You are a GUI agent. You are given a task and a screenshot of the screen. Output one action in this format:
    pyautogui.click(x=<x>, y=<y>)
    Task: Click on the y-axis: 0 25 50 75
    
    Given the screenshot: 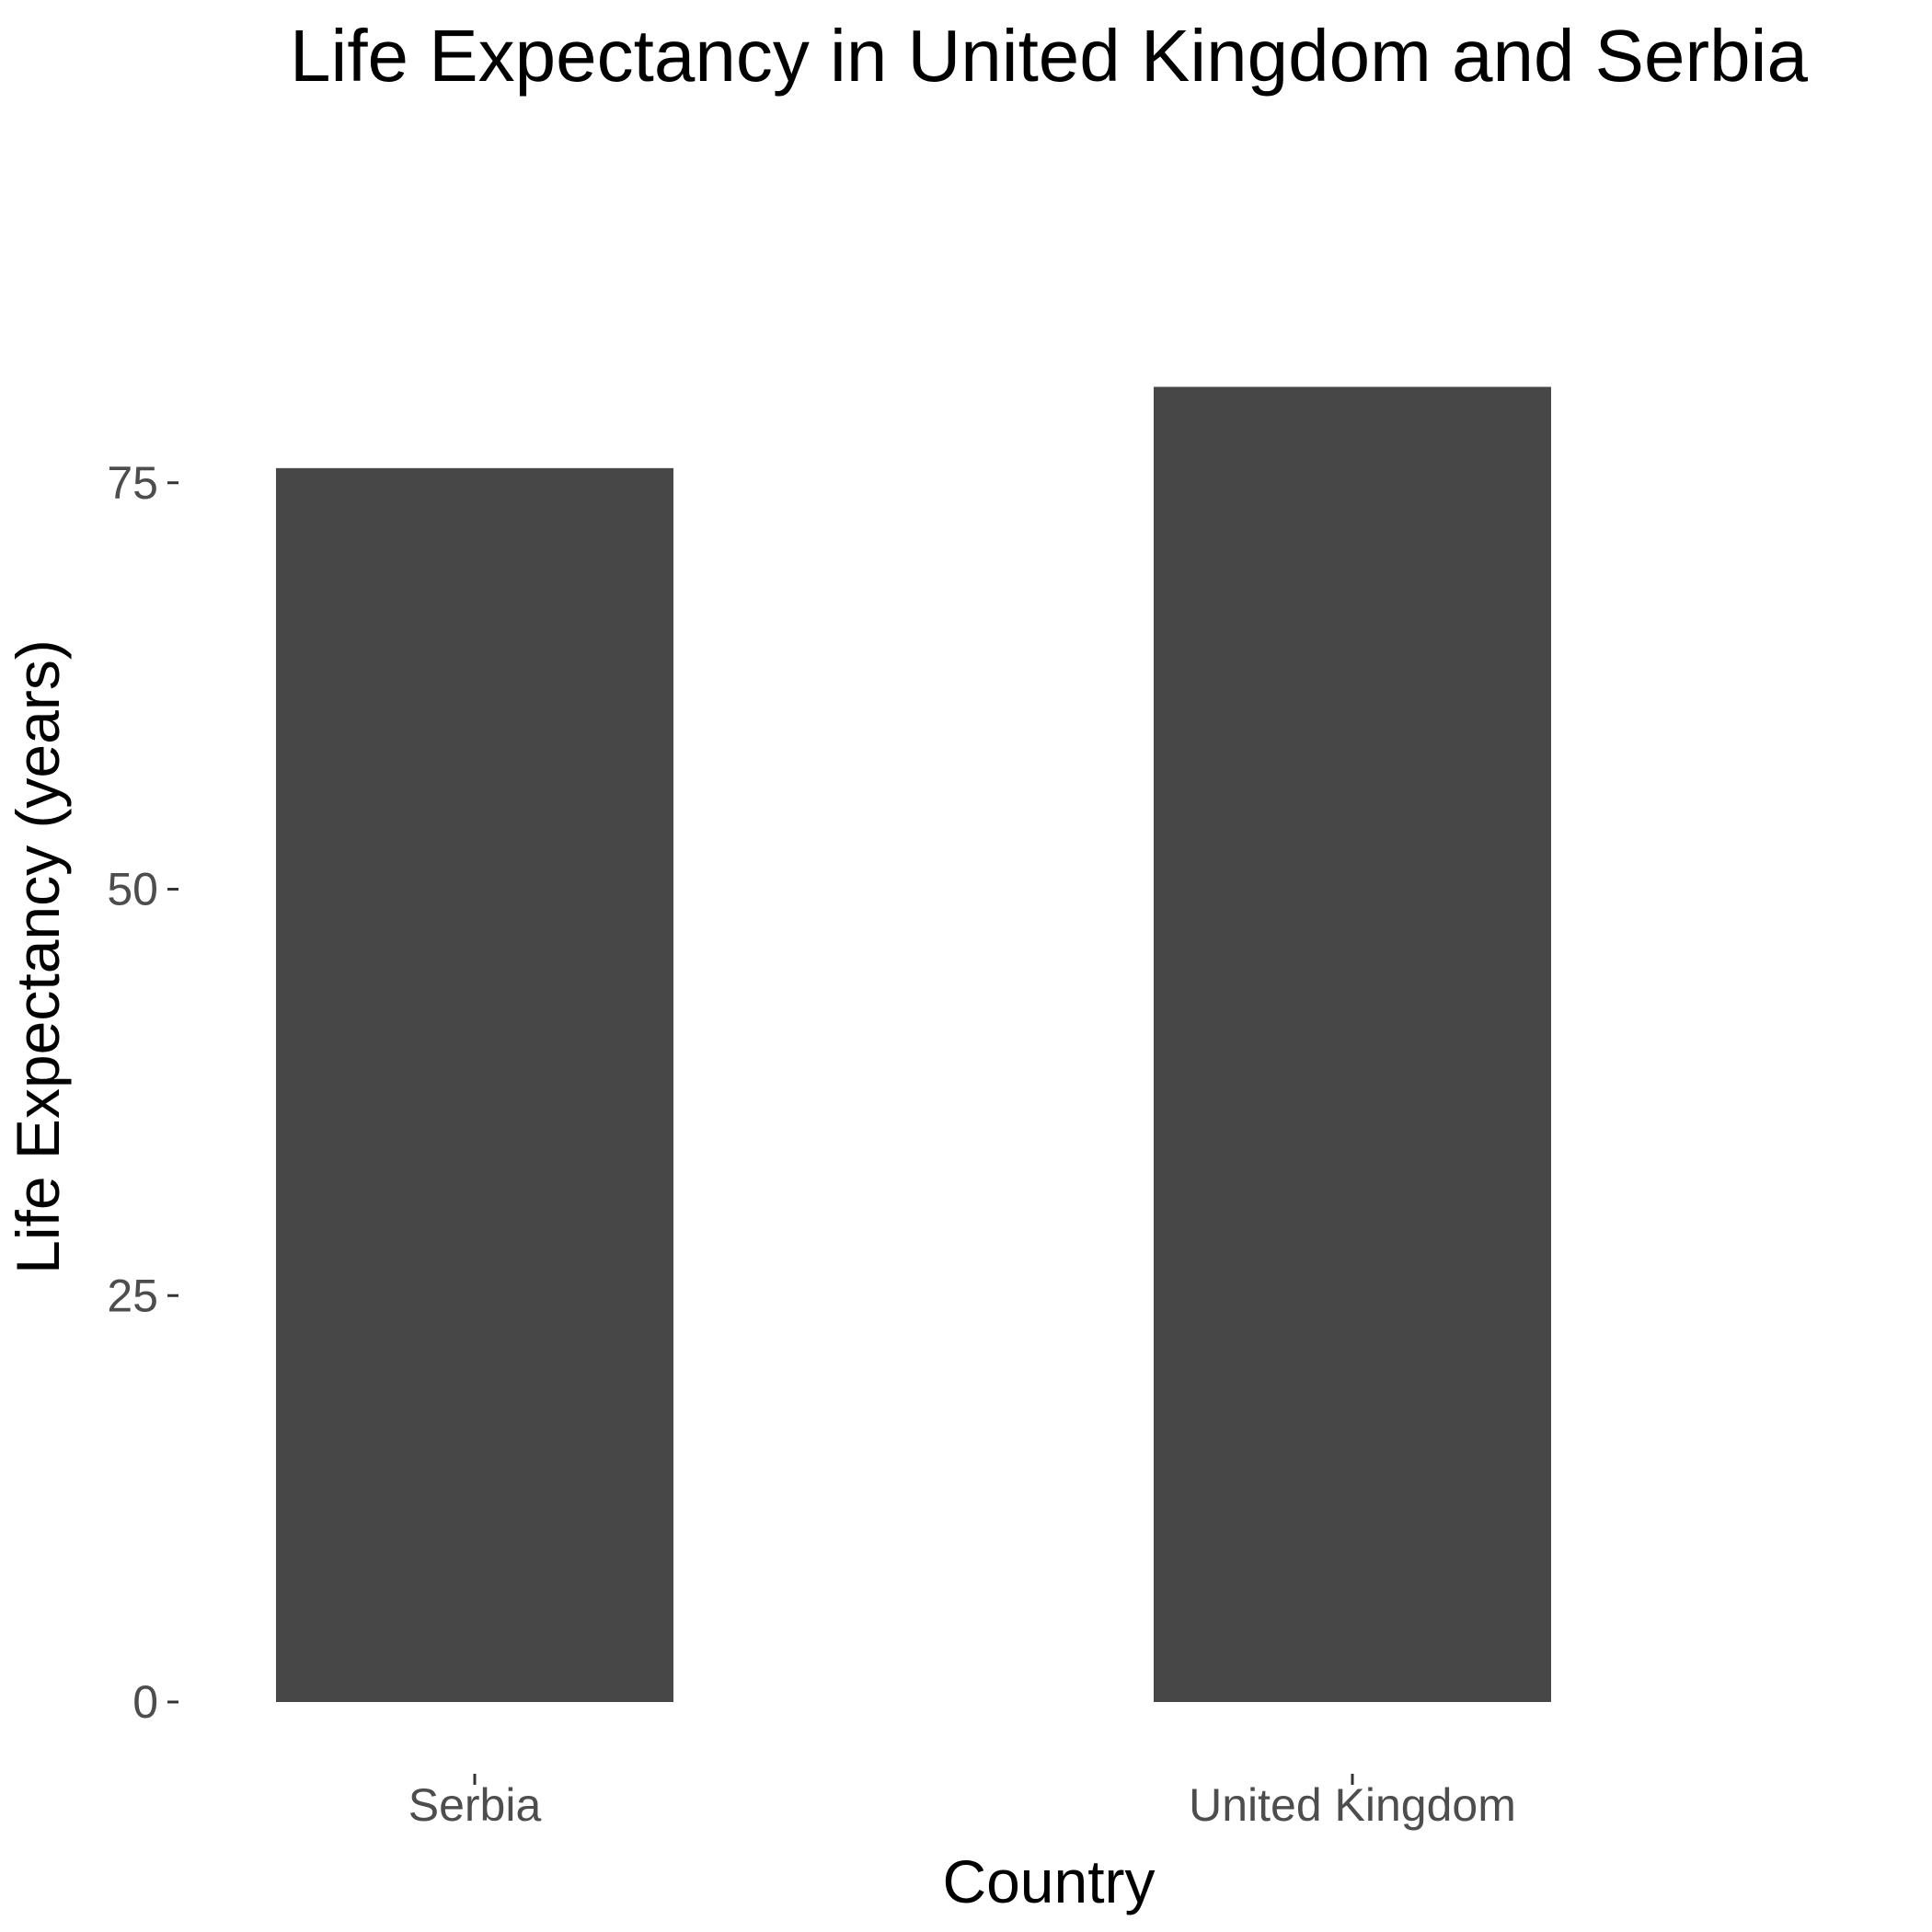 What is the action you would take?
    pyautogui.click(x=142, y=1092)
    